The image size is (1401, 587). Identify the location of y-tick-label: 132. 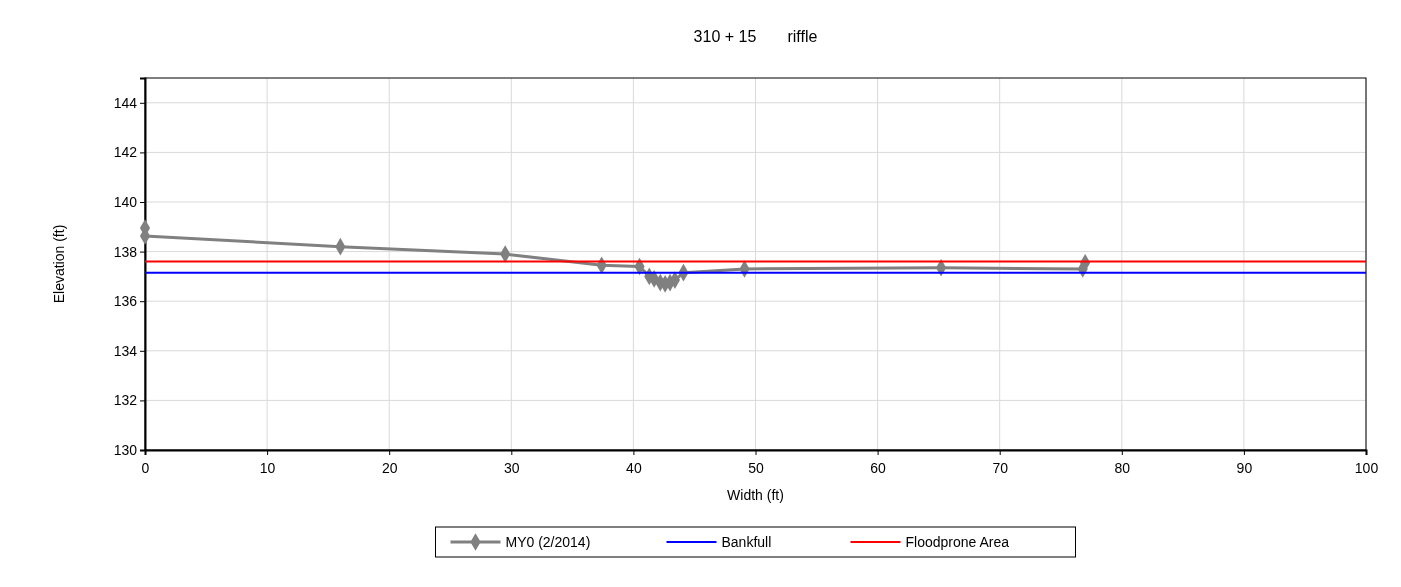
(125, 400).